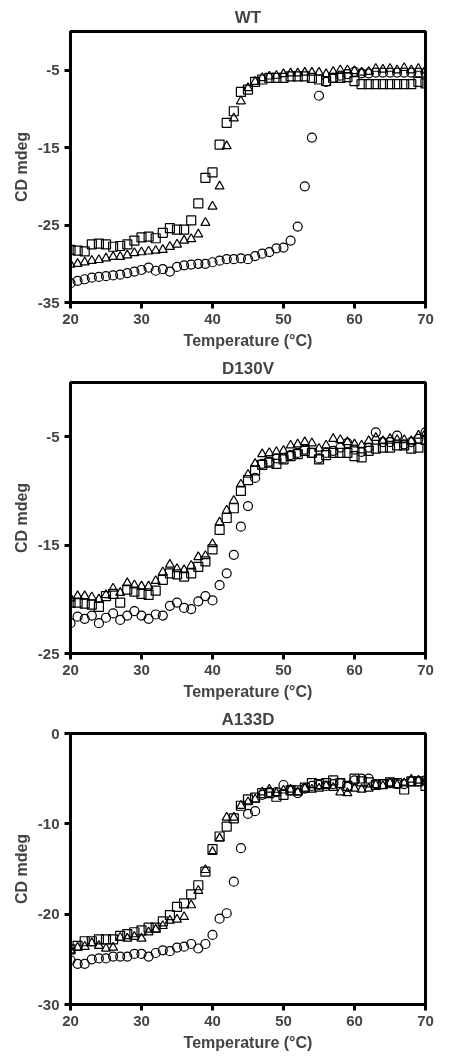 The width and height of the screenshot is (453, 1061). What do you see at coordinates (53, 436) in the screenshot?
I see `y-tick-label: -5` at bounding box center [53, 436].